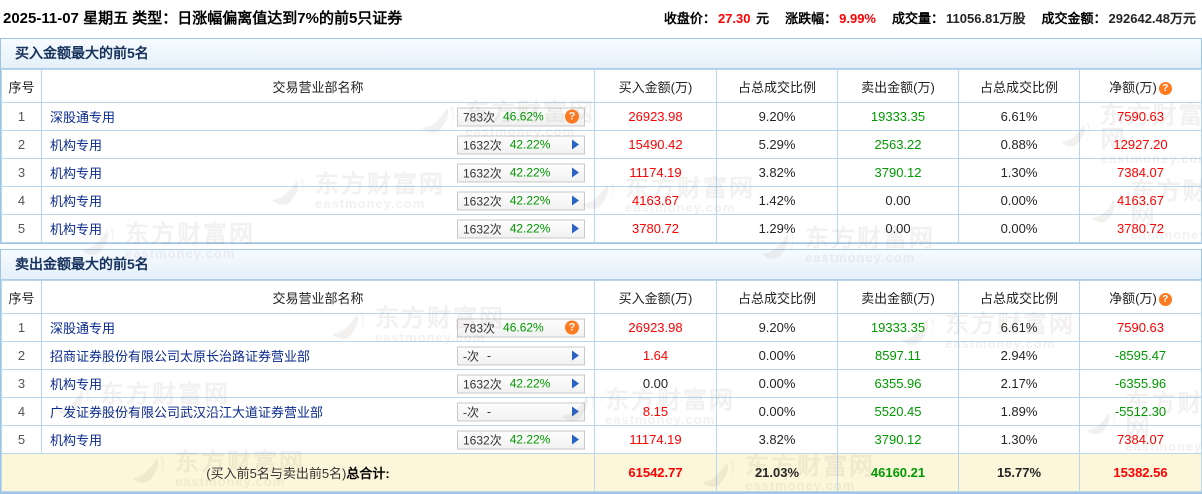  What do you see at coordinates (898, 472) in the screenshot?
I see `grand-total-value: 46160.21` at bounding box center [898, 472].